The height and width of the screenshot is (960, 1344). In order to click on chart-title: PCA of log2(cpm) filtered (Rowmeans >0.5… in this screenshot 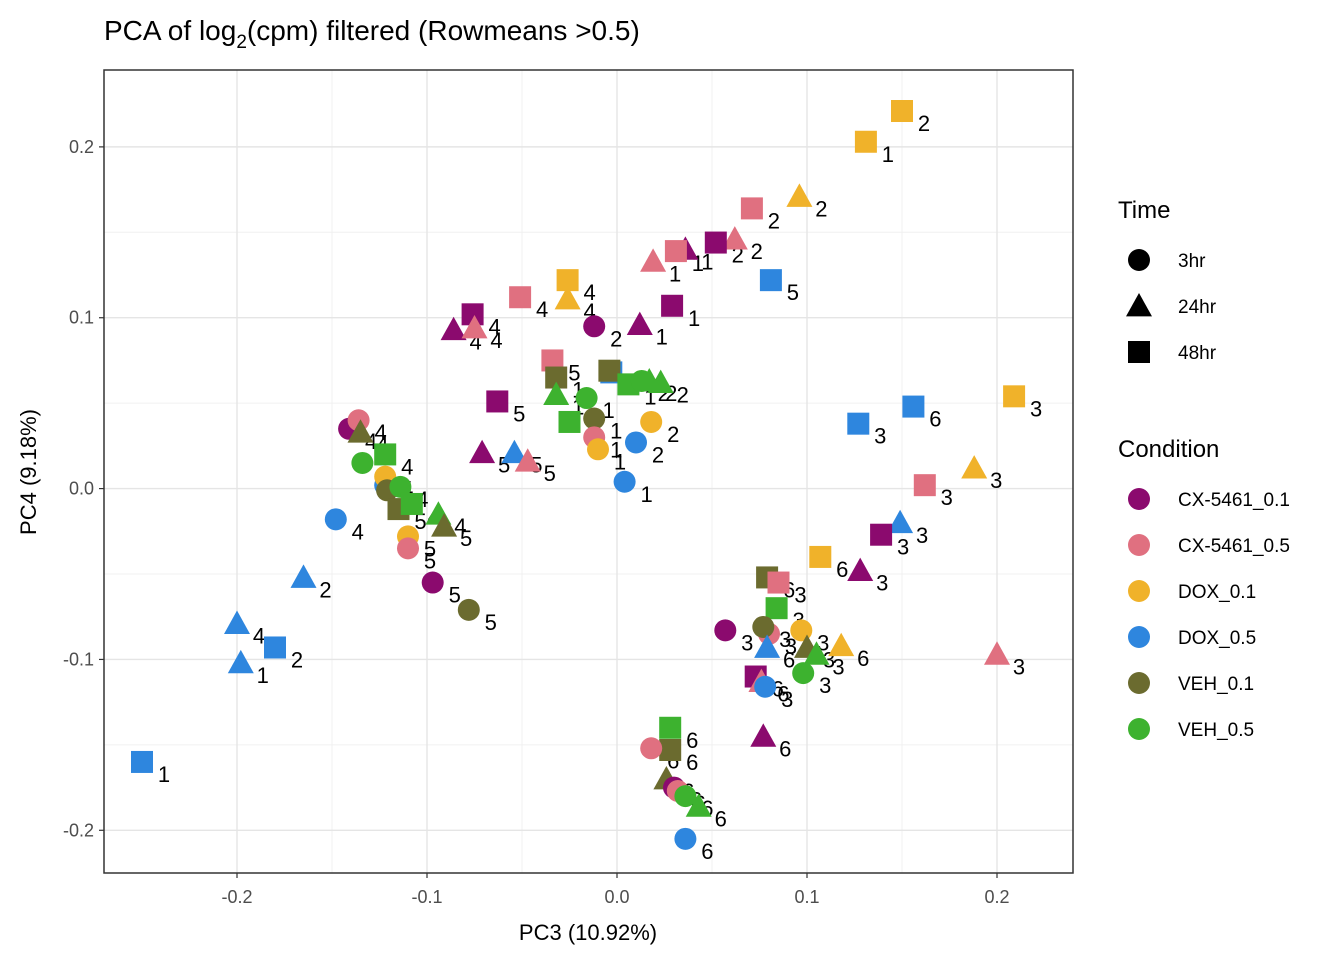, I will do `click(372, 34)`.